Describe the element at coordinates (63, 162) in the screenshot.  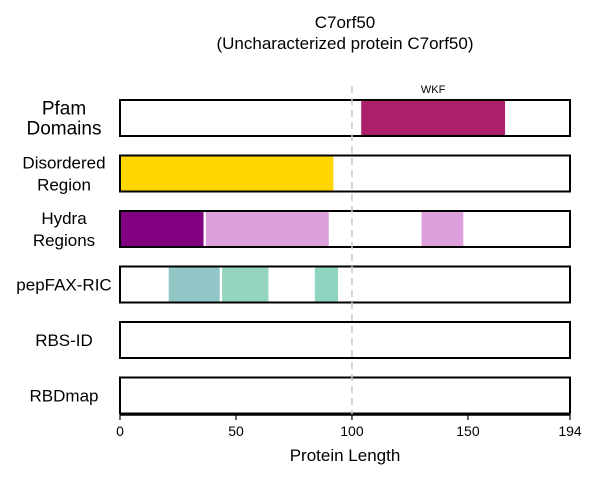
I see `track-label-line: Disordered` at that location.